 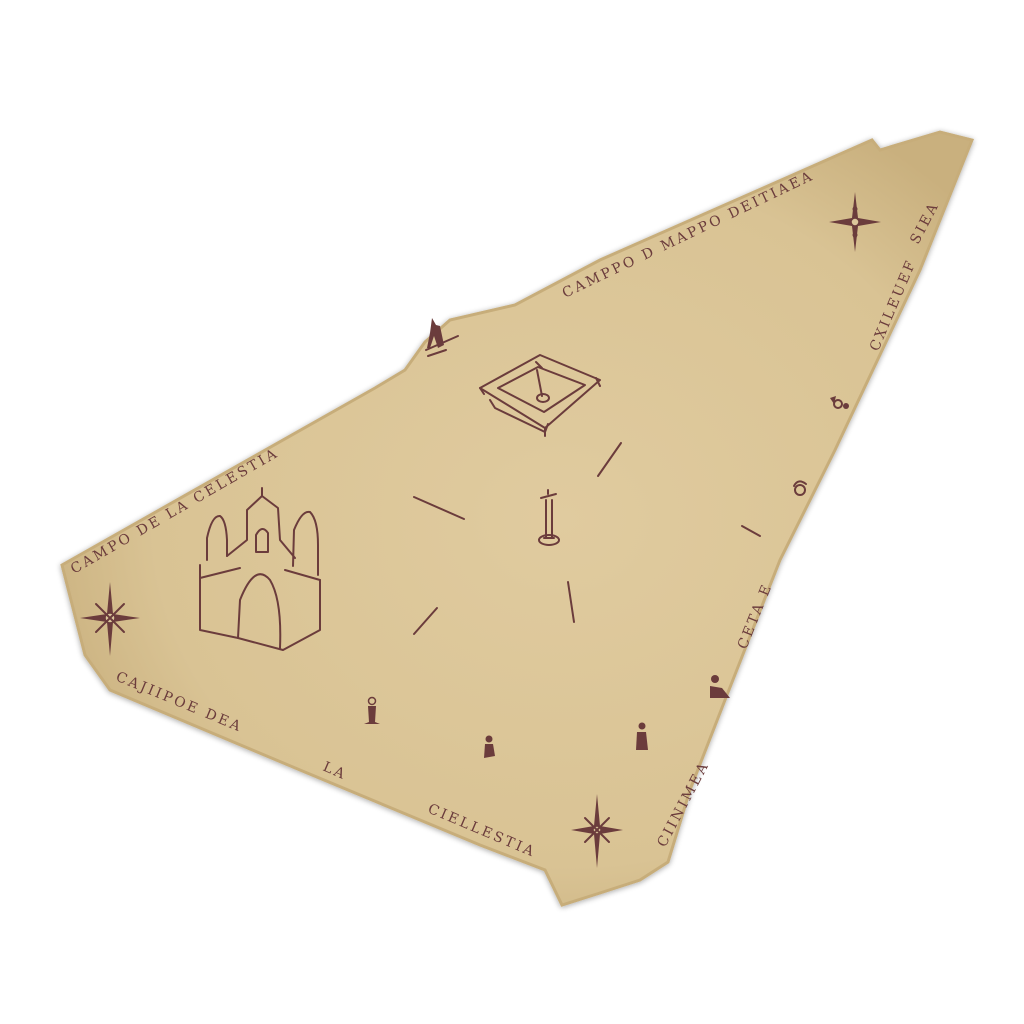 What do you see at coordinates (642, 736) in the screenshot?
I see `robed-figure-icon` at bounding box center [642, 736].